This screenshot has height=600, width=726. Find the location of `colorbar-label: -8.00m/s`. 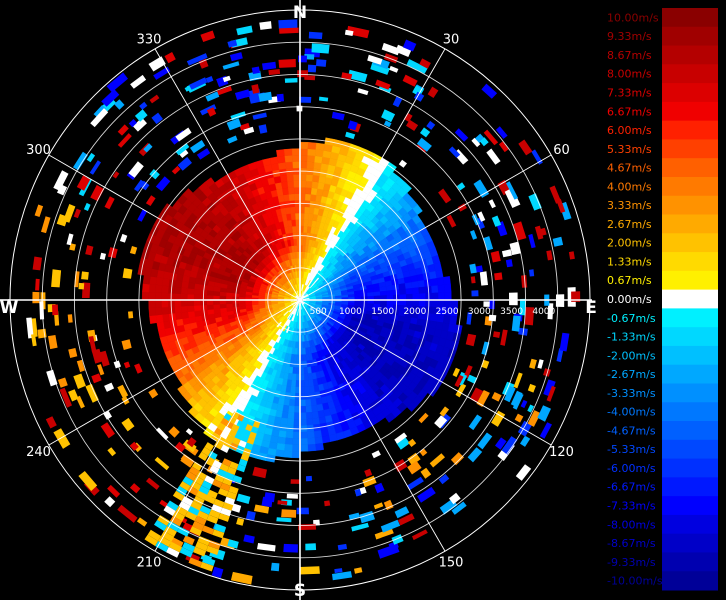

colorbar-label: -8.00m/s is located at coordinates (631, 524).